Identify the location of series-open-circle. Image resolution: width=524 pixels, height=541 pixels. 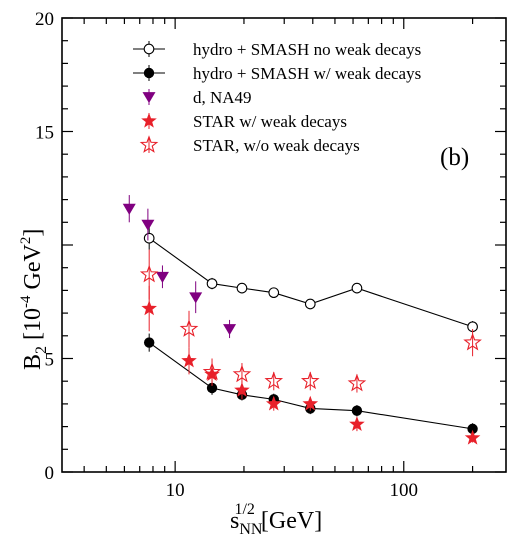
(310, 279).